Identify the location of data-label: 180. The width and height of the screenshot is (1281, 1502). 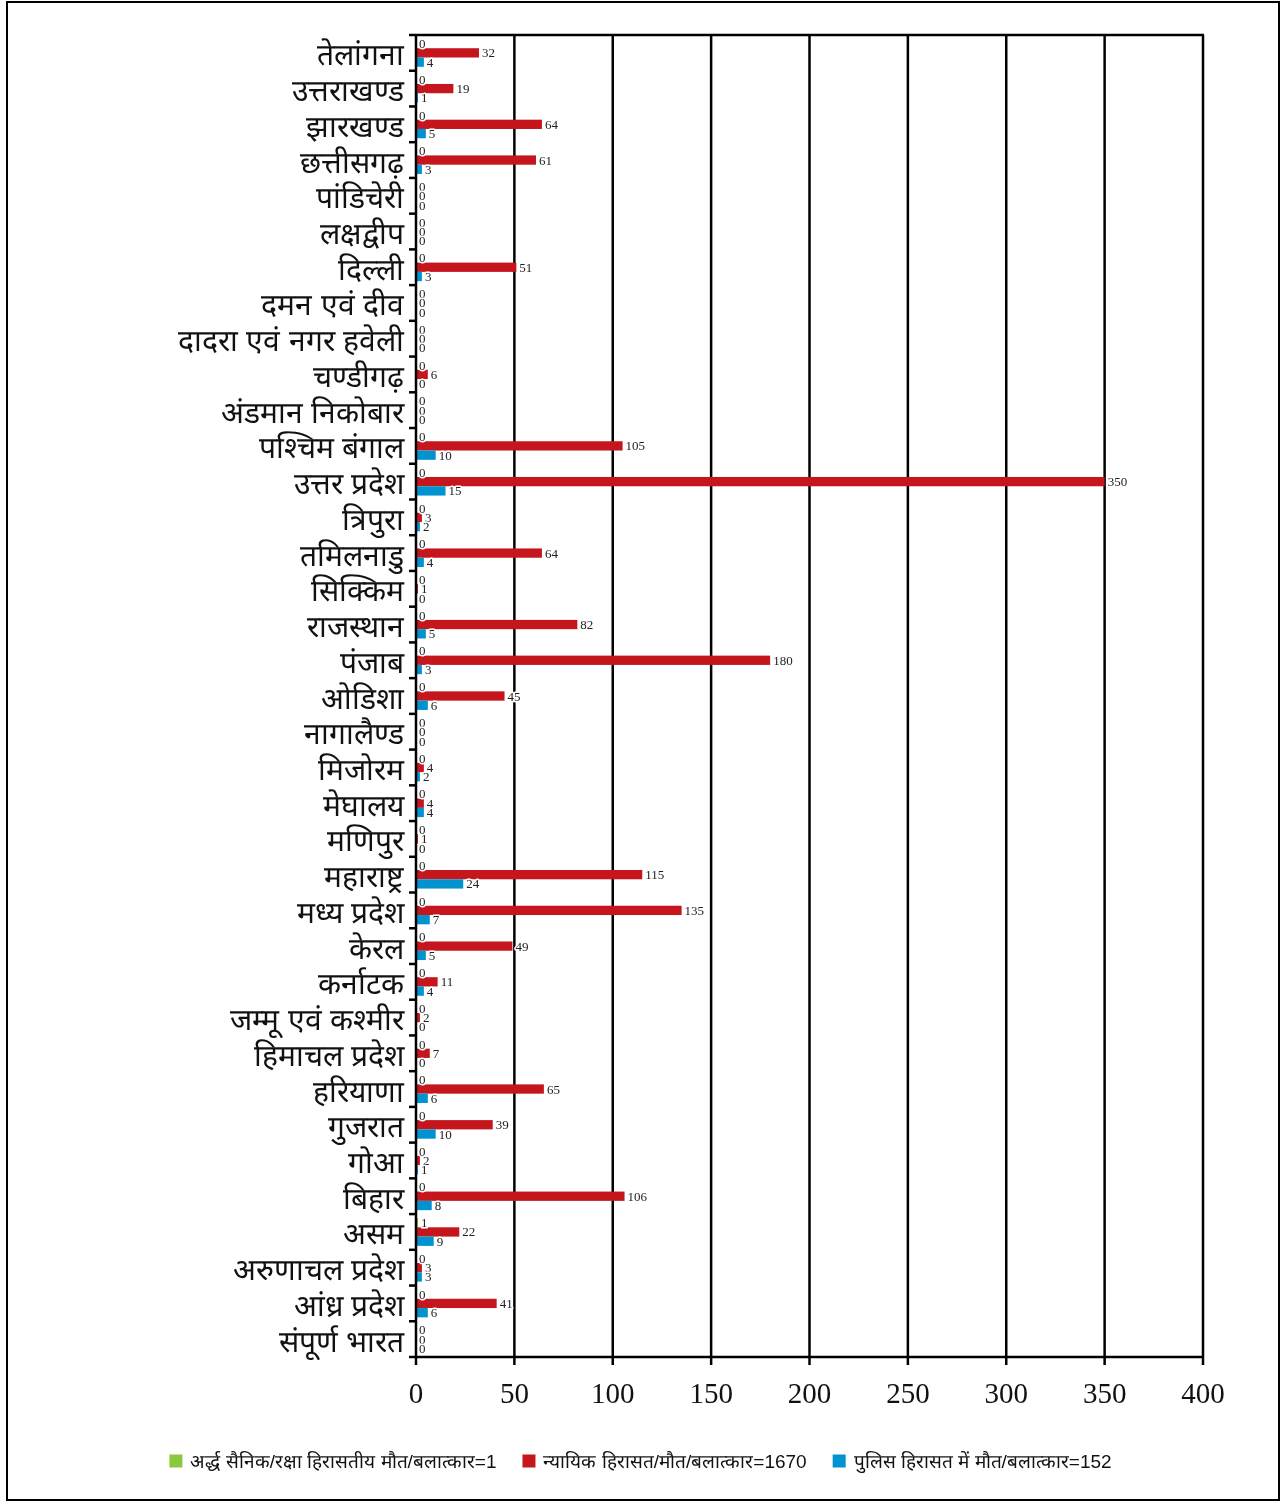
(783, 660).